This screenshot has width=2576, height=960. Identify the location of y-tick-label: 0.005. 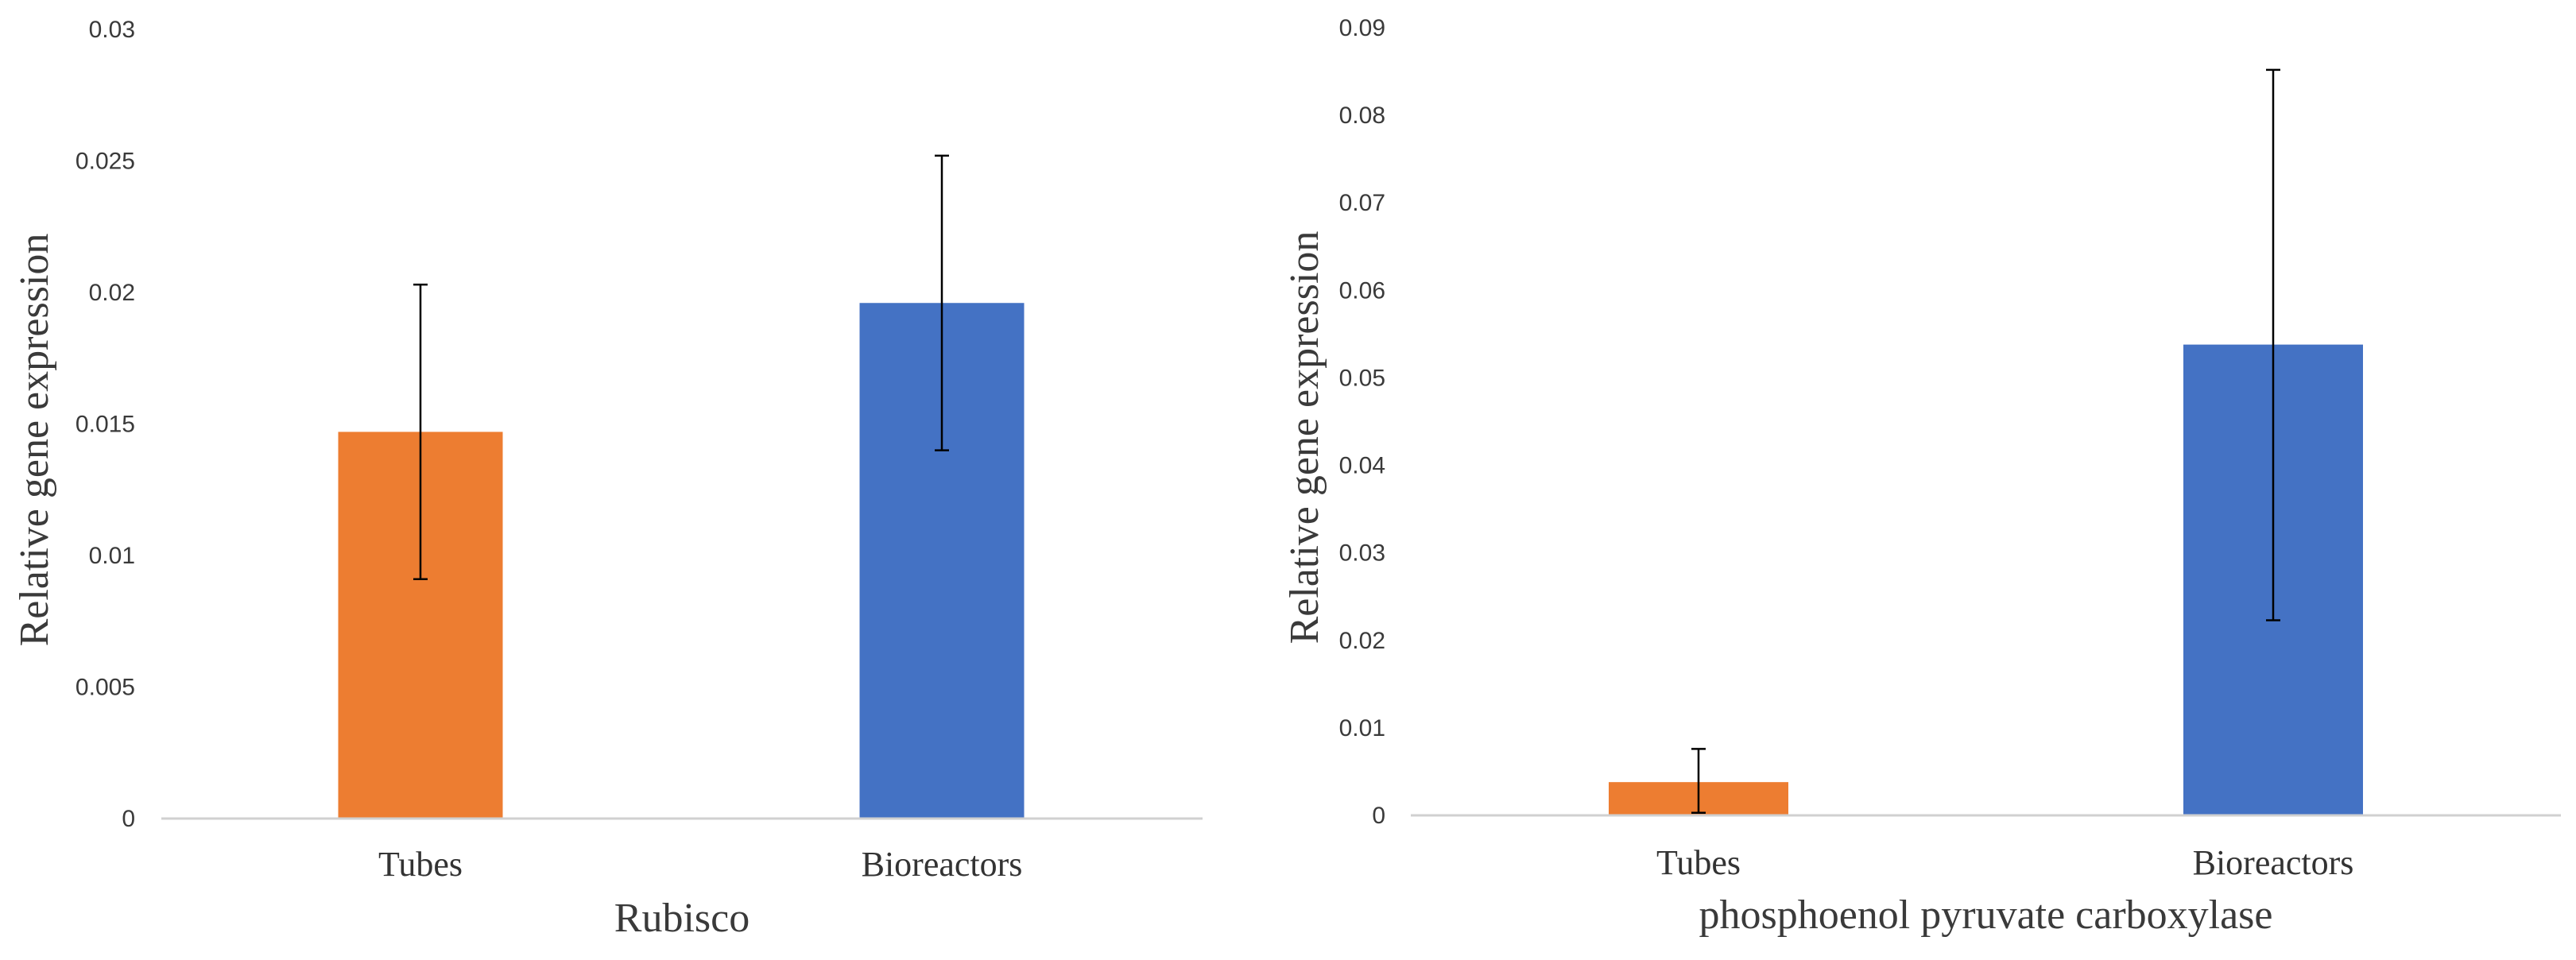
(105, 688).